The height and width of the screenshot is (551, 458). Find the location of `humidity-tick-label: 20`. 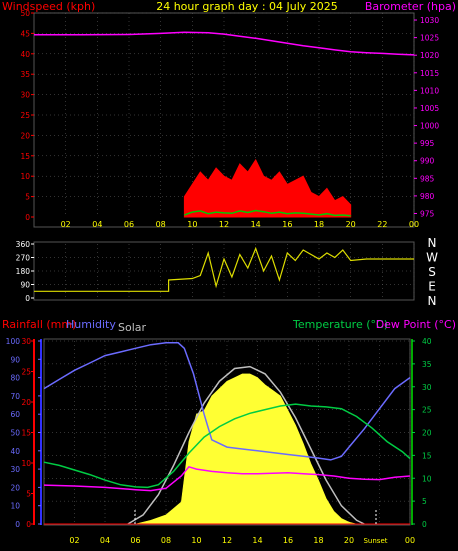

humidity-tick-label: 20 is located at coordinates (15, 487).